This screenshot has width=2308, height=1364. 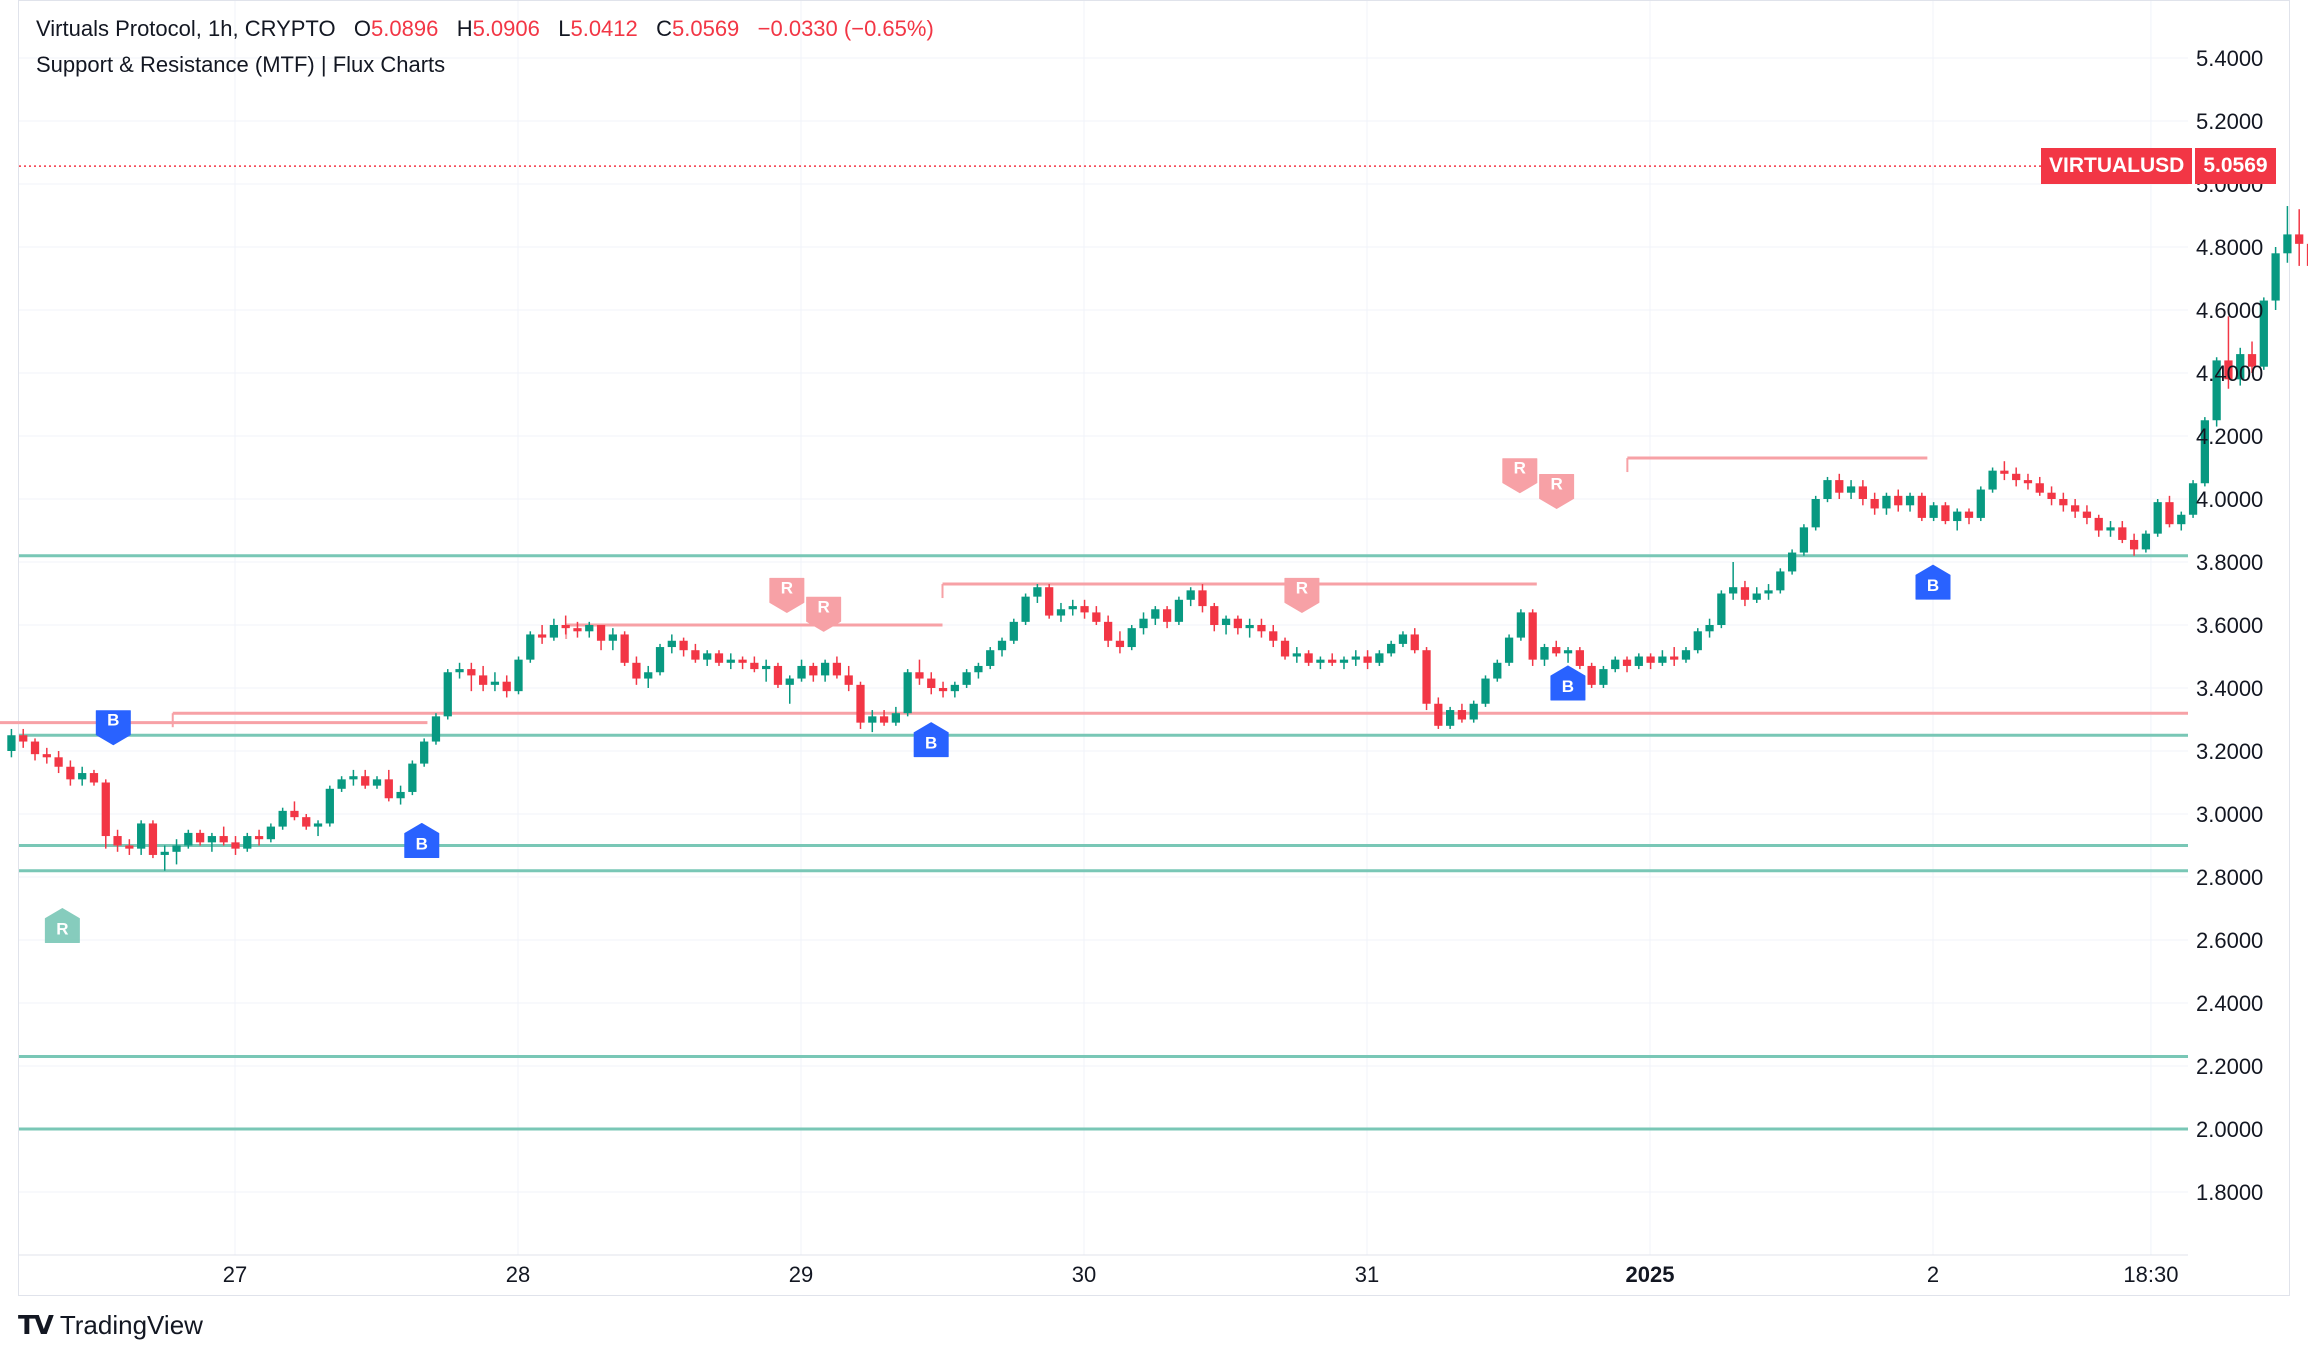 What do you see at coordinates (2235, 166) in the screenshot?
I see `price-tag-value: 5.0569` at bounding box center [2235, 166].